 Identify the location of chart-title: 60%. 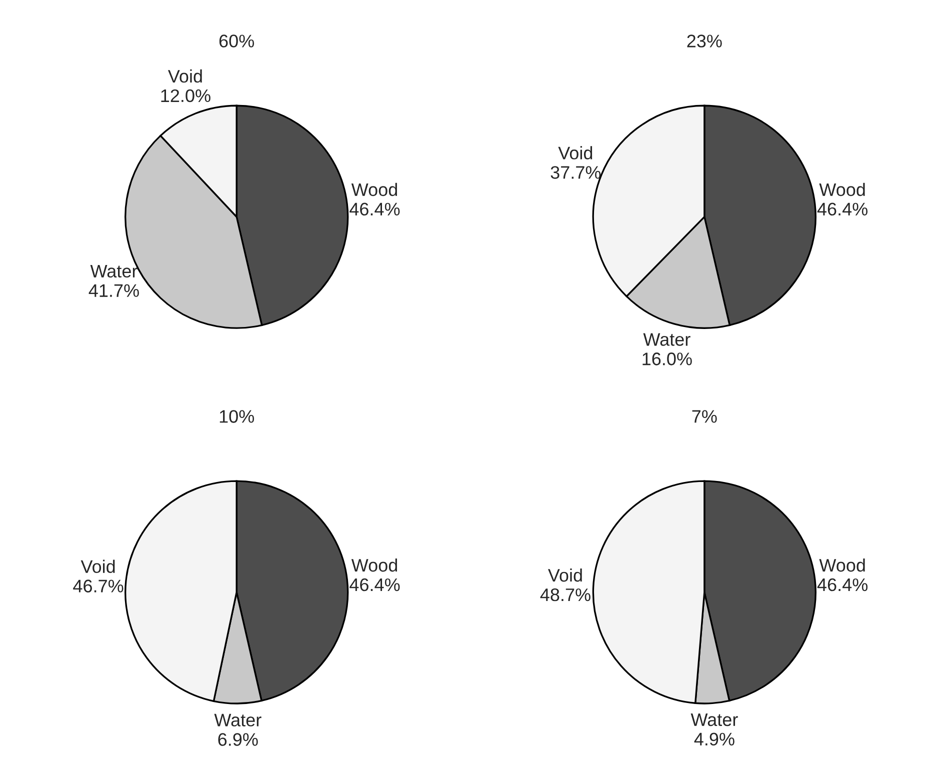
(236, 41).